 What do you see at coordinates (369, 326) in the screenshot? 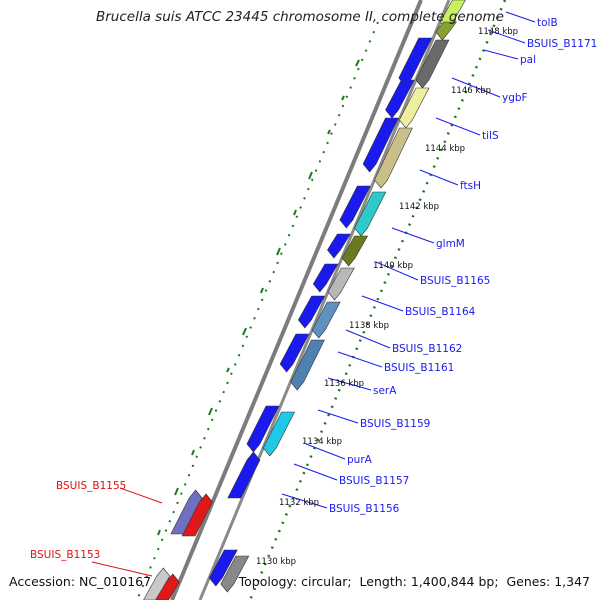
I see `tick-label: 1138 kbp` at bounding box center [369, 326].